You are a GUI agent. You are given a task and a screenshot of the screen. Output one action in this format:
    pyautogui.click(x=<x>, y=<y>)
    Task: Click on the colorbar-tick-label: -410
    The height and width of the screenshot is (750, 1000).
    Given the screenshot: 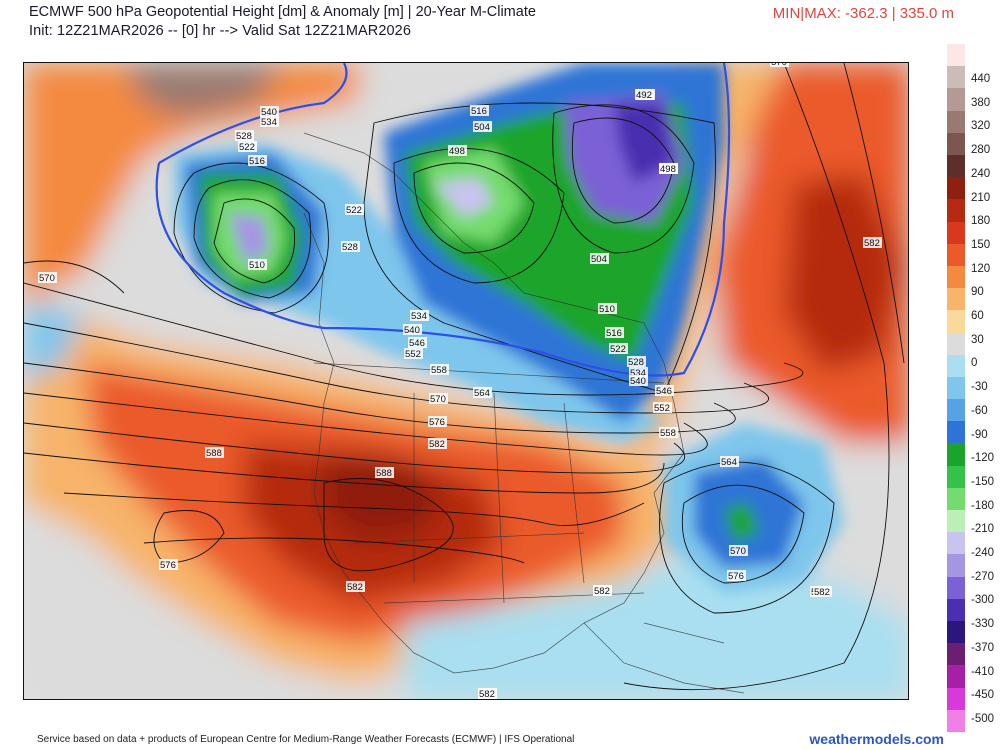 What is the action you would take?
    pyautogui.click(x=983, y=671)
    